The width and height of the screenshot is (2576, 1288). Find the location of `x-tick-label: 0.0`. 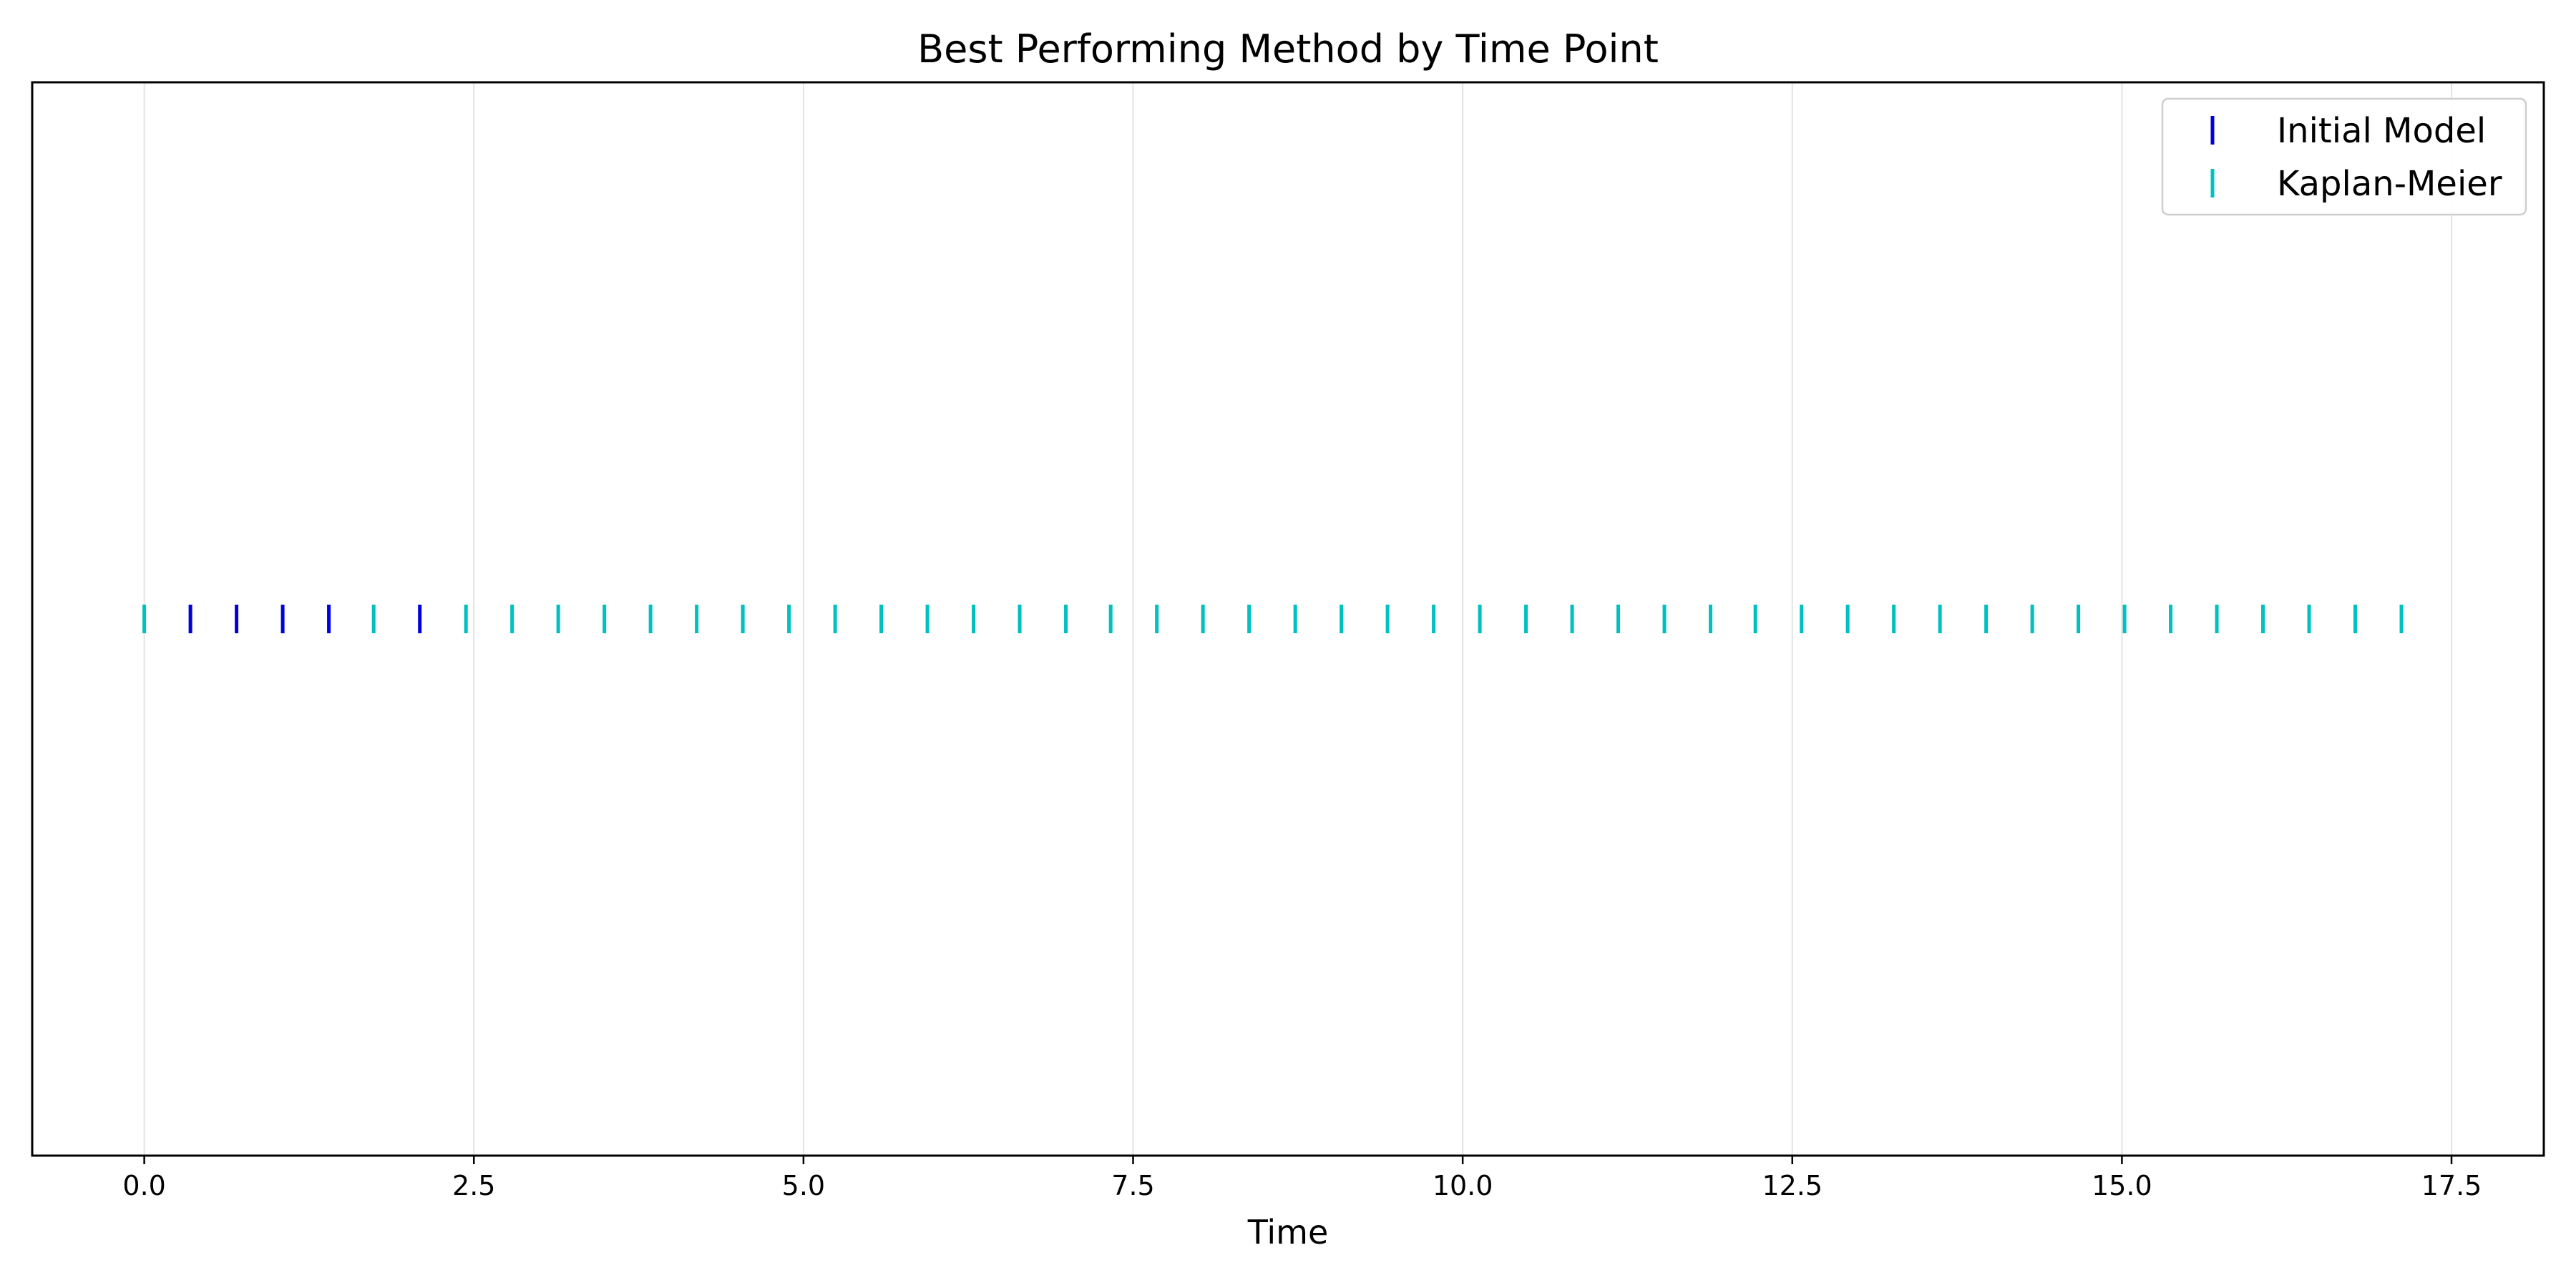

x-tick-label: 0.0 is located at coordinates (143, 1185).